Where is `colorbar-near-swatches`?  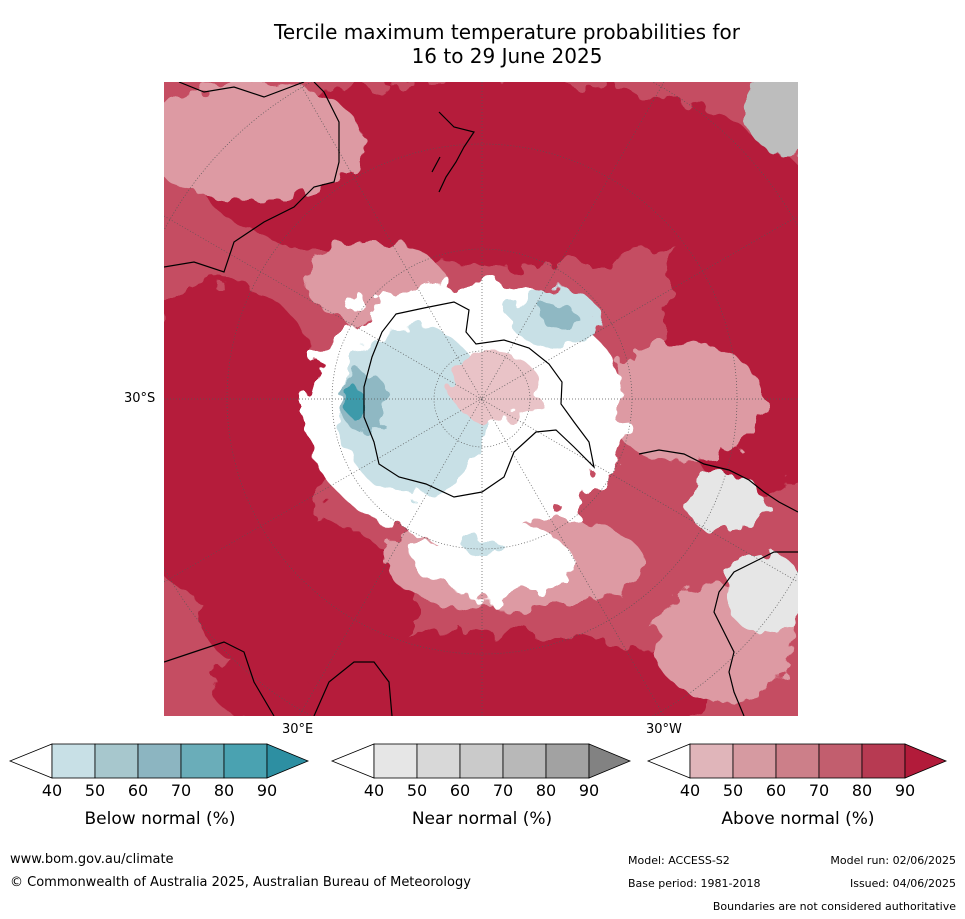 colorbar-near-swatches is located at coordinates (481, 761).